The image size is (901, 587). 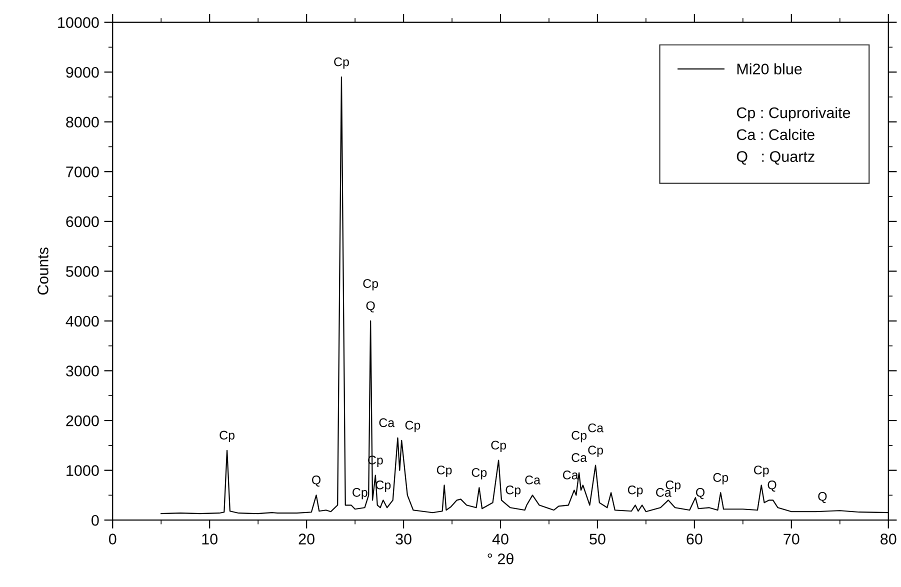 What do you see at coordinates (598, 539) in the screenshot?
I see `x-tick-label: 50` at bounding box center [598, 539].